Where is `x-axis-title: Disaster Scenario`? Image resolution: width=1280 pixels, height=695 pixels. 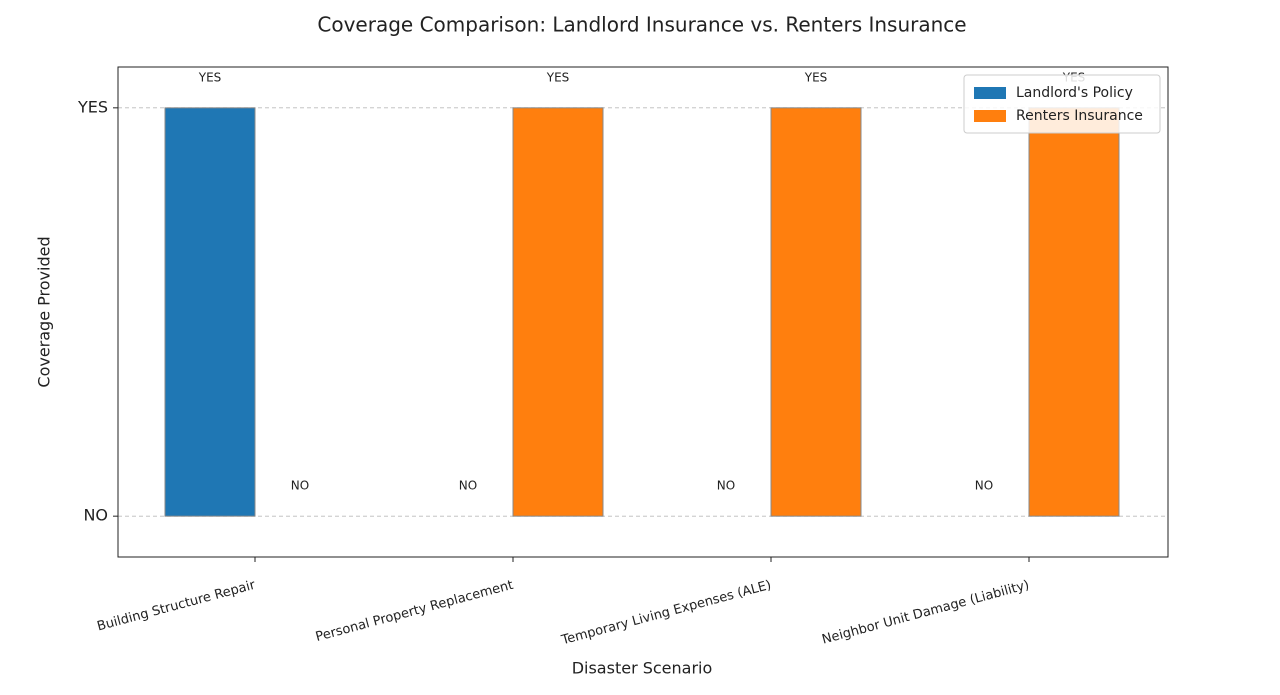
x-axis-title: Disaster Scenario is located at coordinates (642, 668).